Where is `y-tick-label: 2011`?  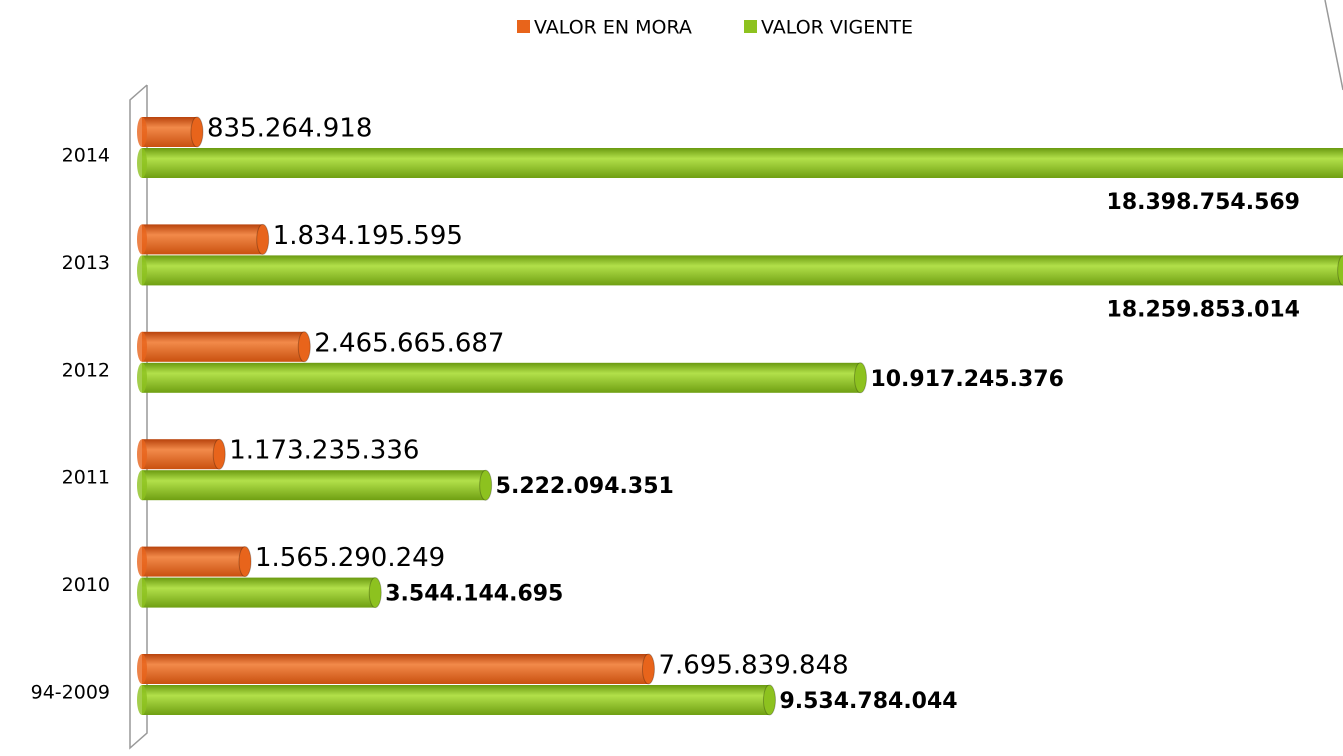
y-tick-label: 2011 is located at coordinates (86, 478).